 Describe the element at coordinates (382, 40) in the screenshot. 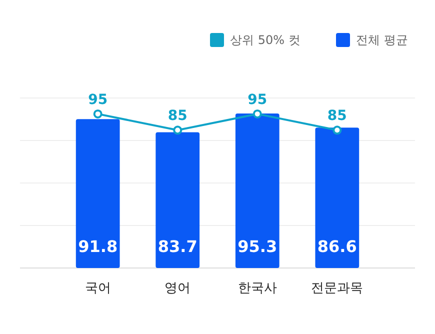

I see `legend-label: 전체 평균` at that location.